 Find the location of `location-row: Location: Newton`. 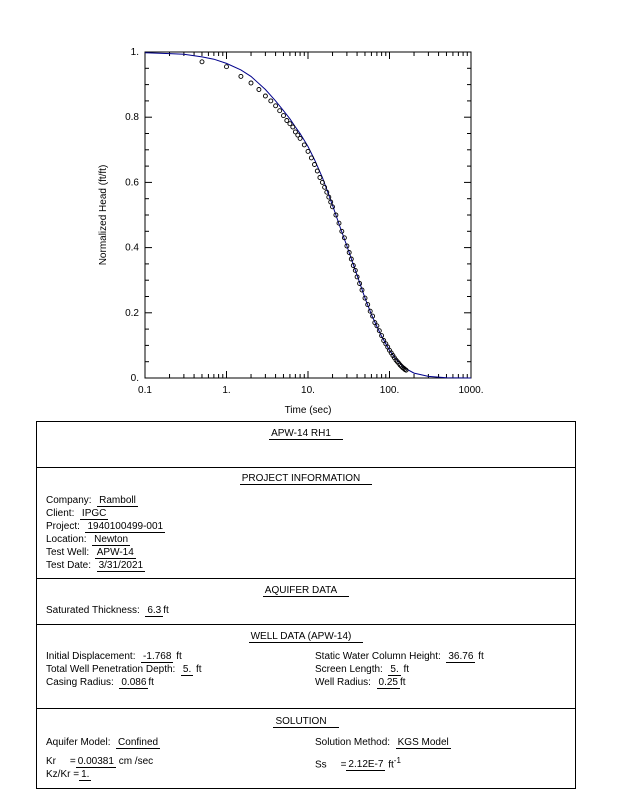

location-row: Location: Newton is located at coordinates (88, 540).